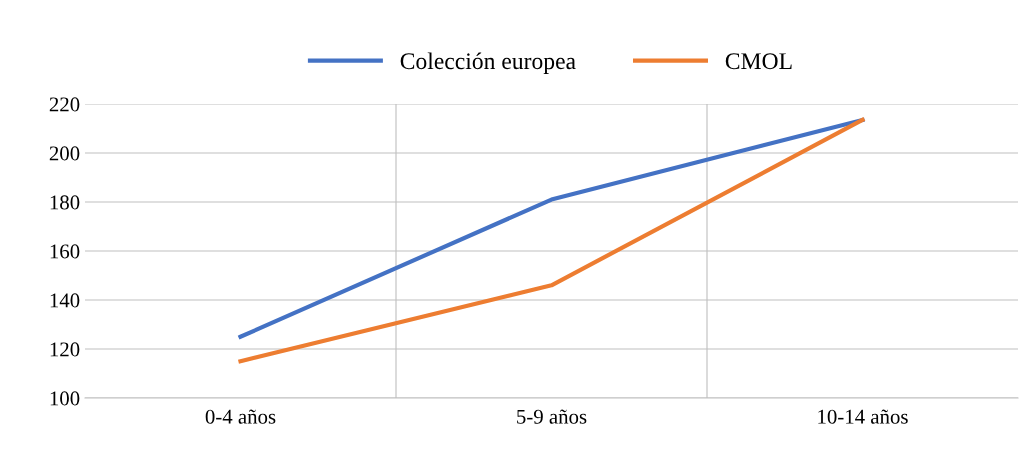 The image size is (1035, 453). I want to click on y-tick-label: 140, so click(65, 300).